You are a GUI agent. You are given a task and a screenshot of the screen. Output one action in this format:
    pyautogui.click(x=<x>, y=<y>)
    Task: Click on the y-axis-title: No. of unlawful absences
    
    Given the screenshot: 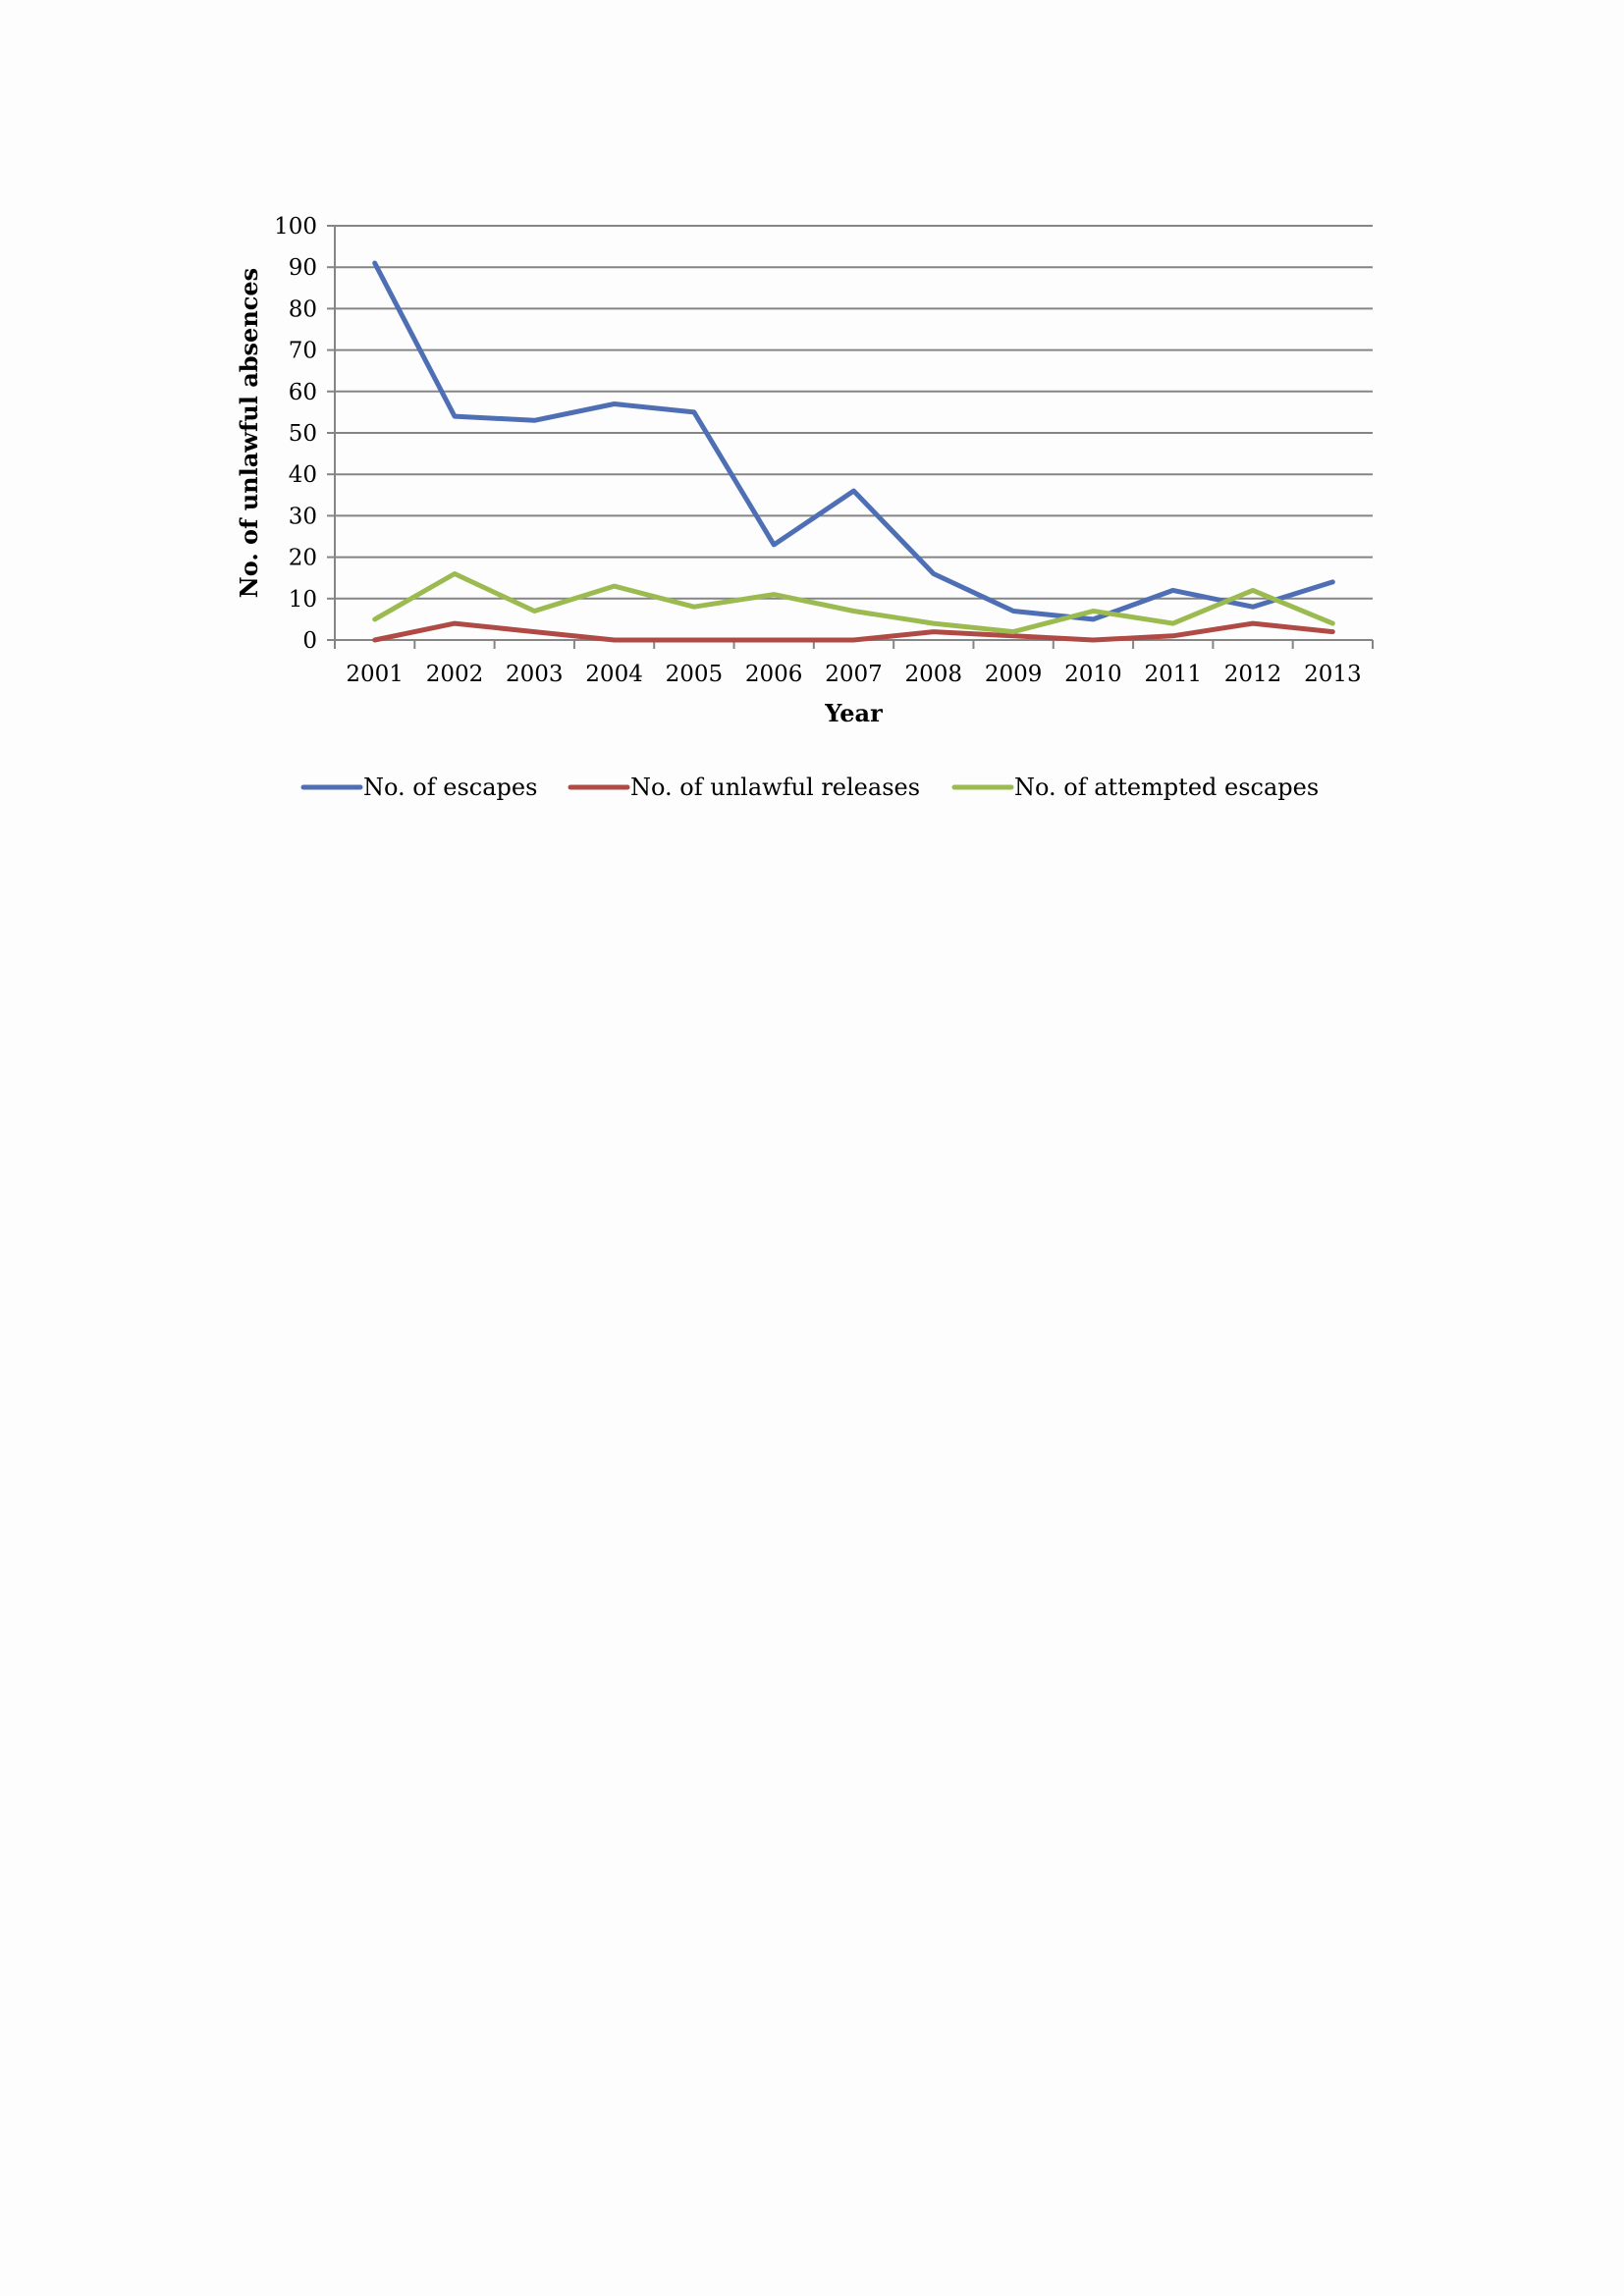 What is the action you would take?
    pyautogui.click(x=249, y=433)
    